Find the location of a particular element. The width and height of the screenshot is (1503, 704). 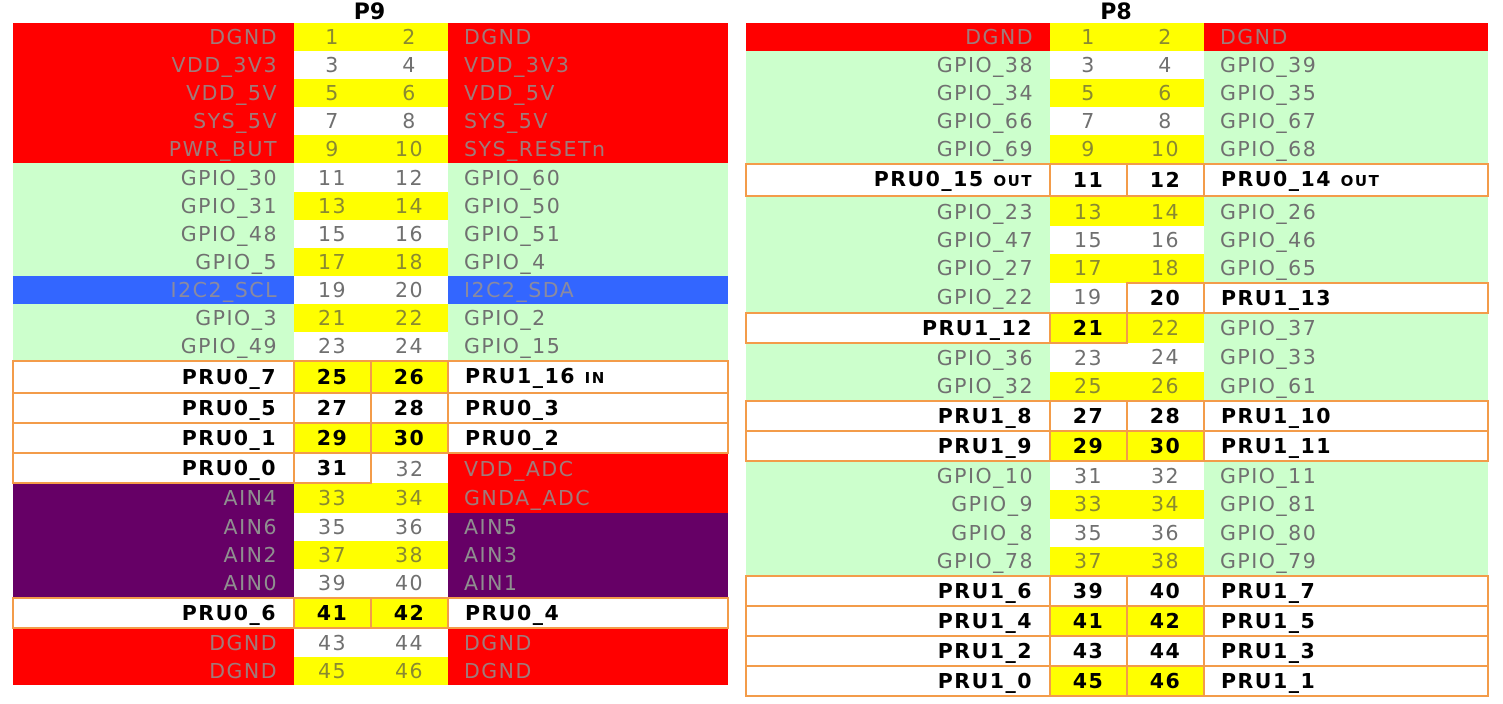

pin-name-right-direction: OUT is located at coordinates (1360, 181).